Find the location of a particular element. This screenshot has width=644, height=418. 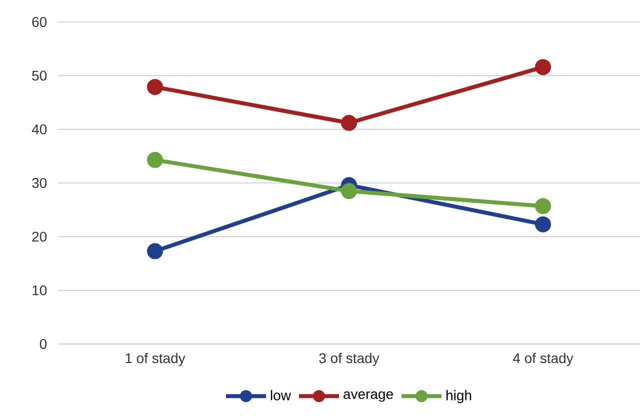

legend-label: low is located at coordinates (281, 395).